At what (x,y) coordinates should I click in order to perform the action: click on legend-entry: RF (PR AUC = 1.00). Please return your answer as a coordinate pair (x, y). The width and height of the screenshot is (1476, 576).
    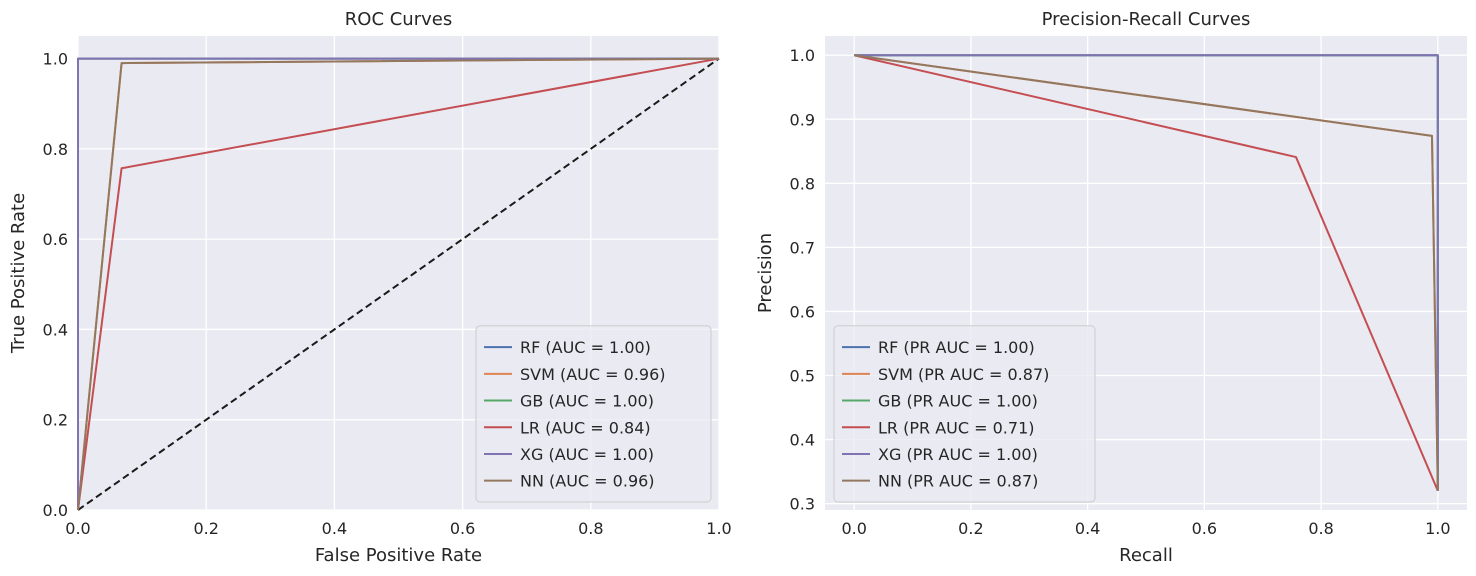
    Looking at the image, I should click on (956, 347).